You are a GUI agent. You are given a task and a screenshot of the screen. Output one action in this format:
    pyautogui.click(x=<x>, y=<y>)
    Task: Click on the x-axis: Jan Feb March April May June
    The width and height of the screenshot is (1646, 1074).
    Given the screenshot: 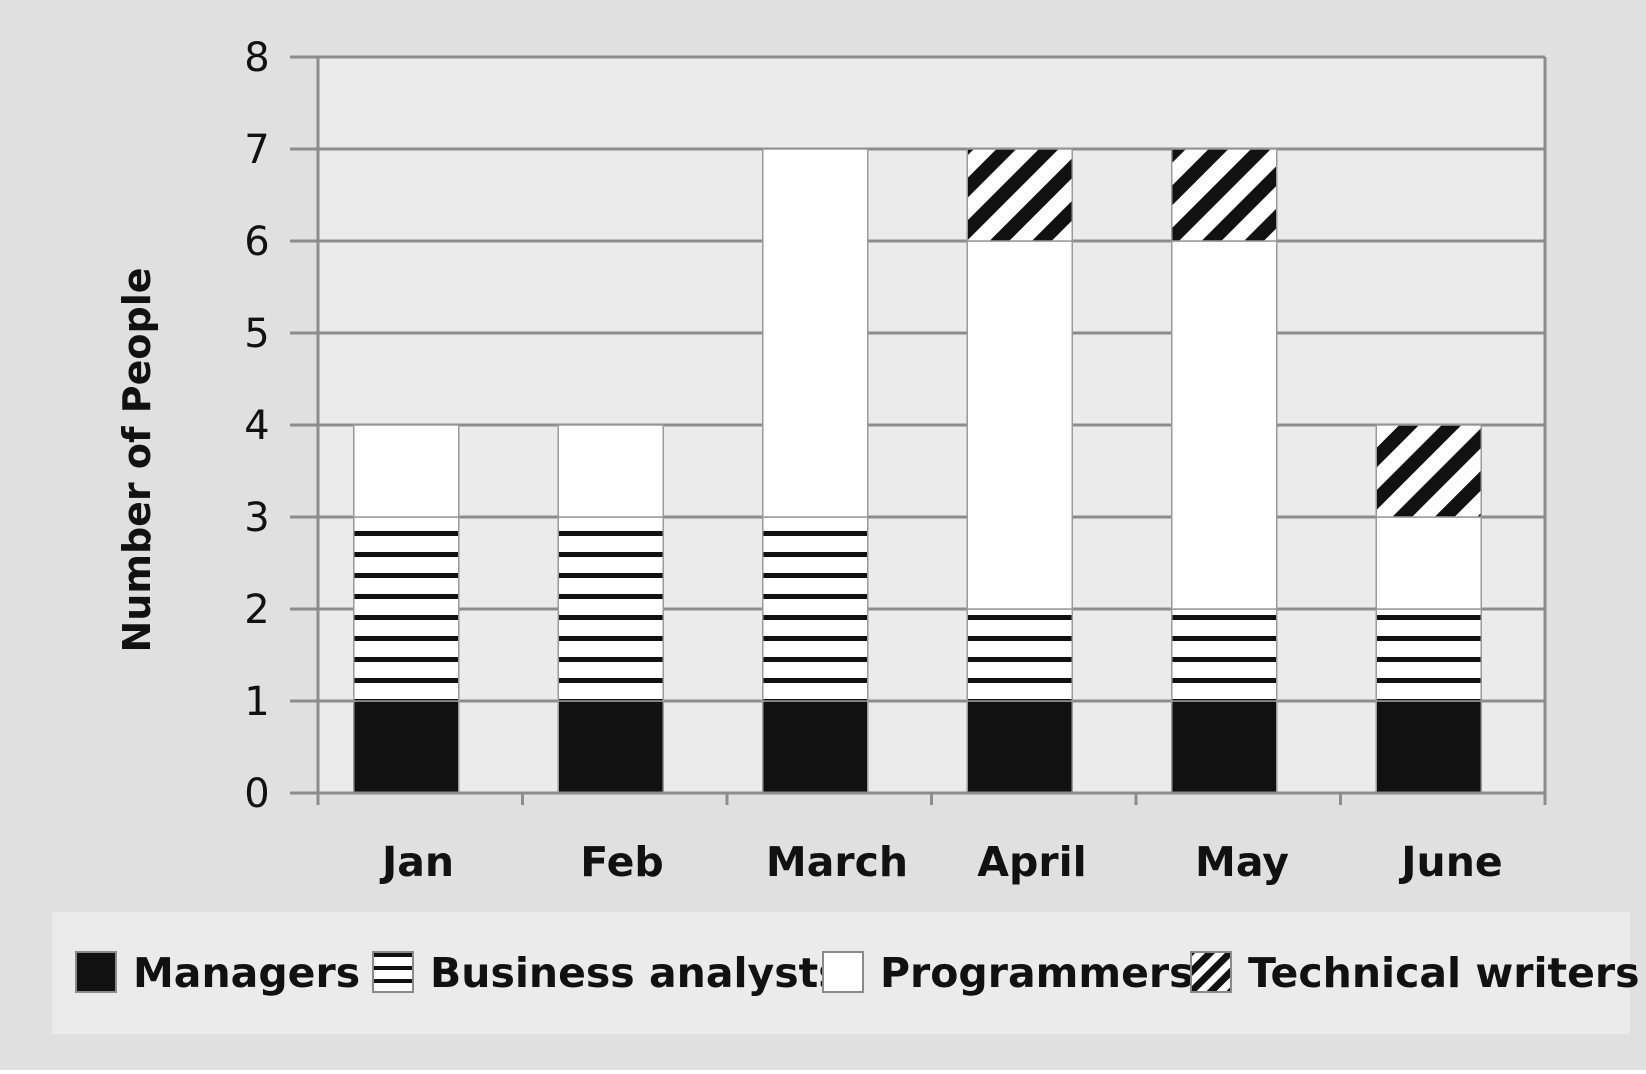 What is the action you would take?
    pyautogui.click(x=931, y=838)
    